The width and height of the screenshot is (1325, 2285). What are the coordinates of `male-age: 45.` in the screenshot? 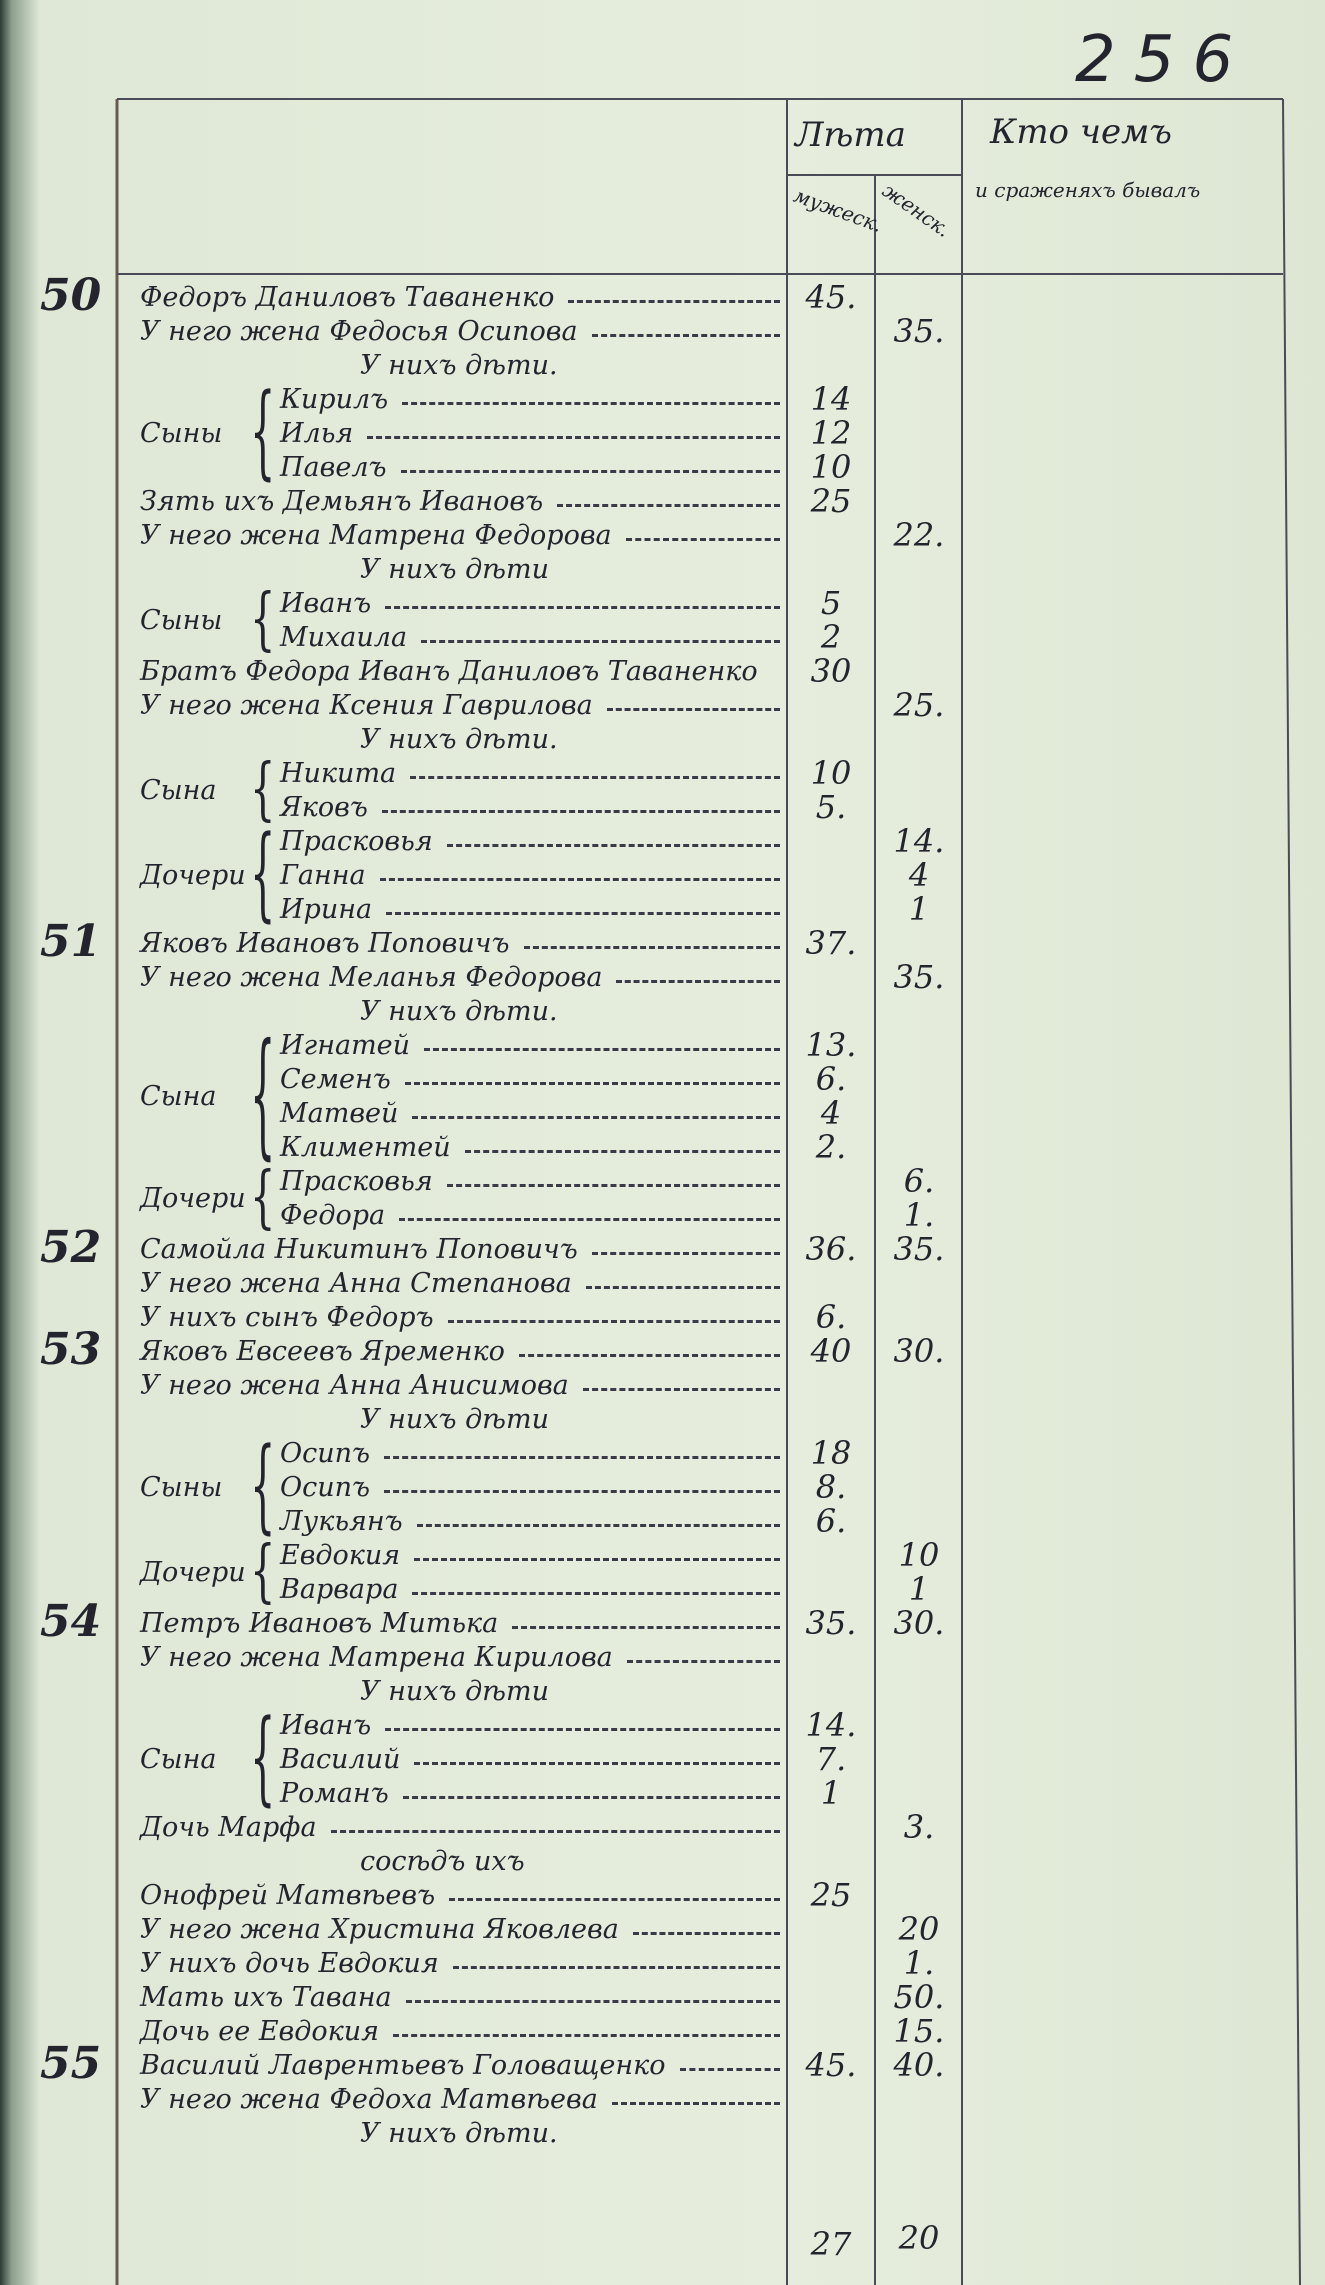 It's located at (831, 2065).